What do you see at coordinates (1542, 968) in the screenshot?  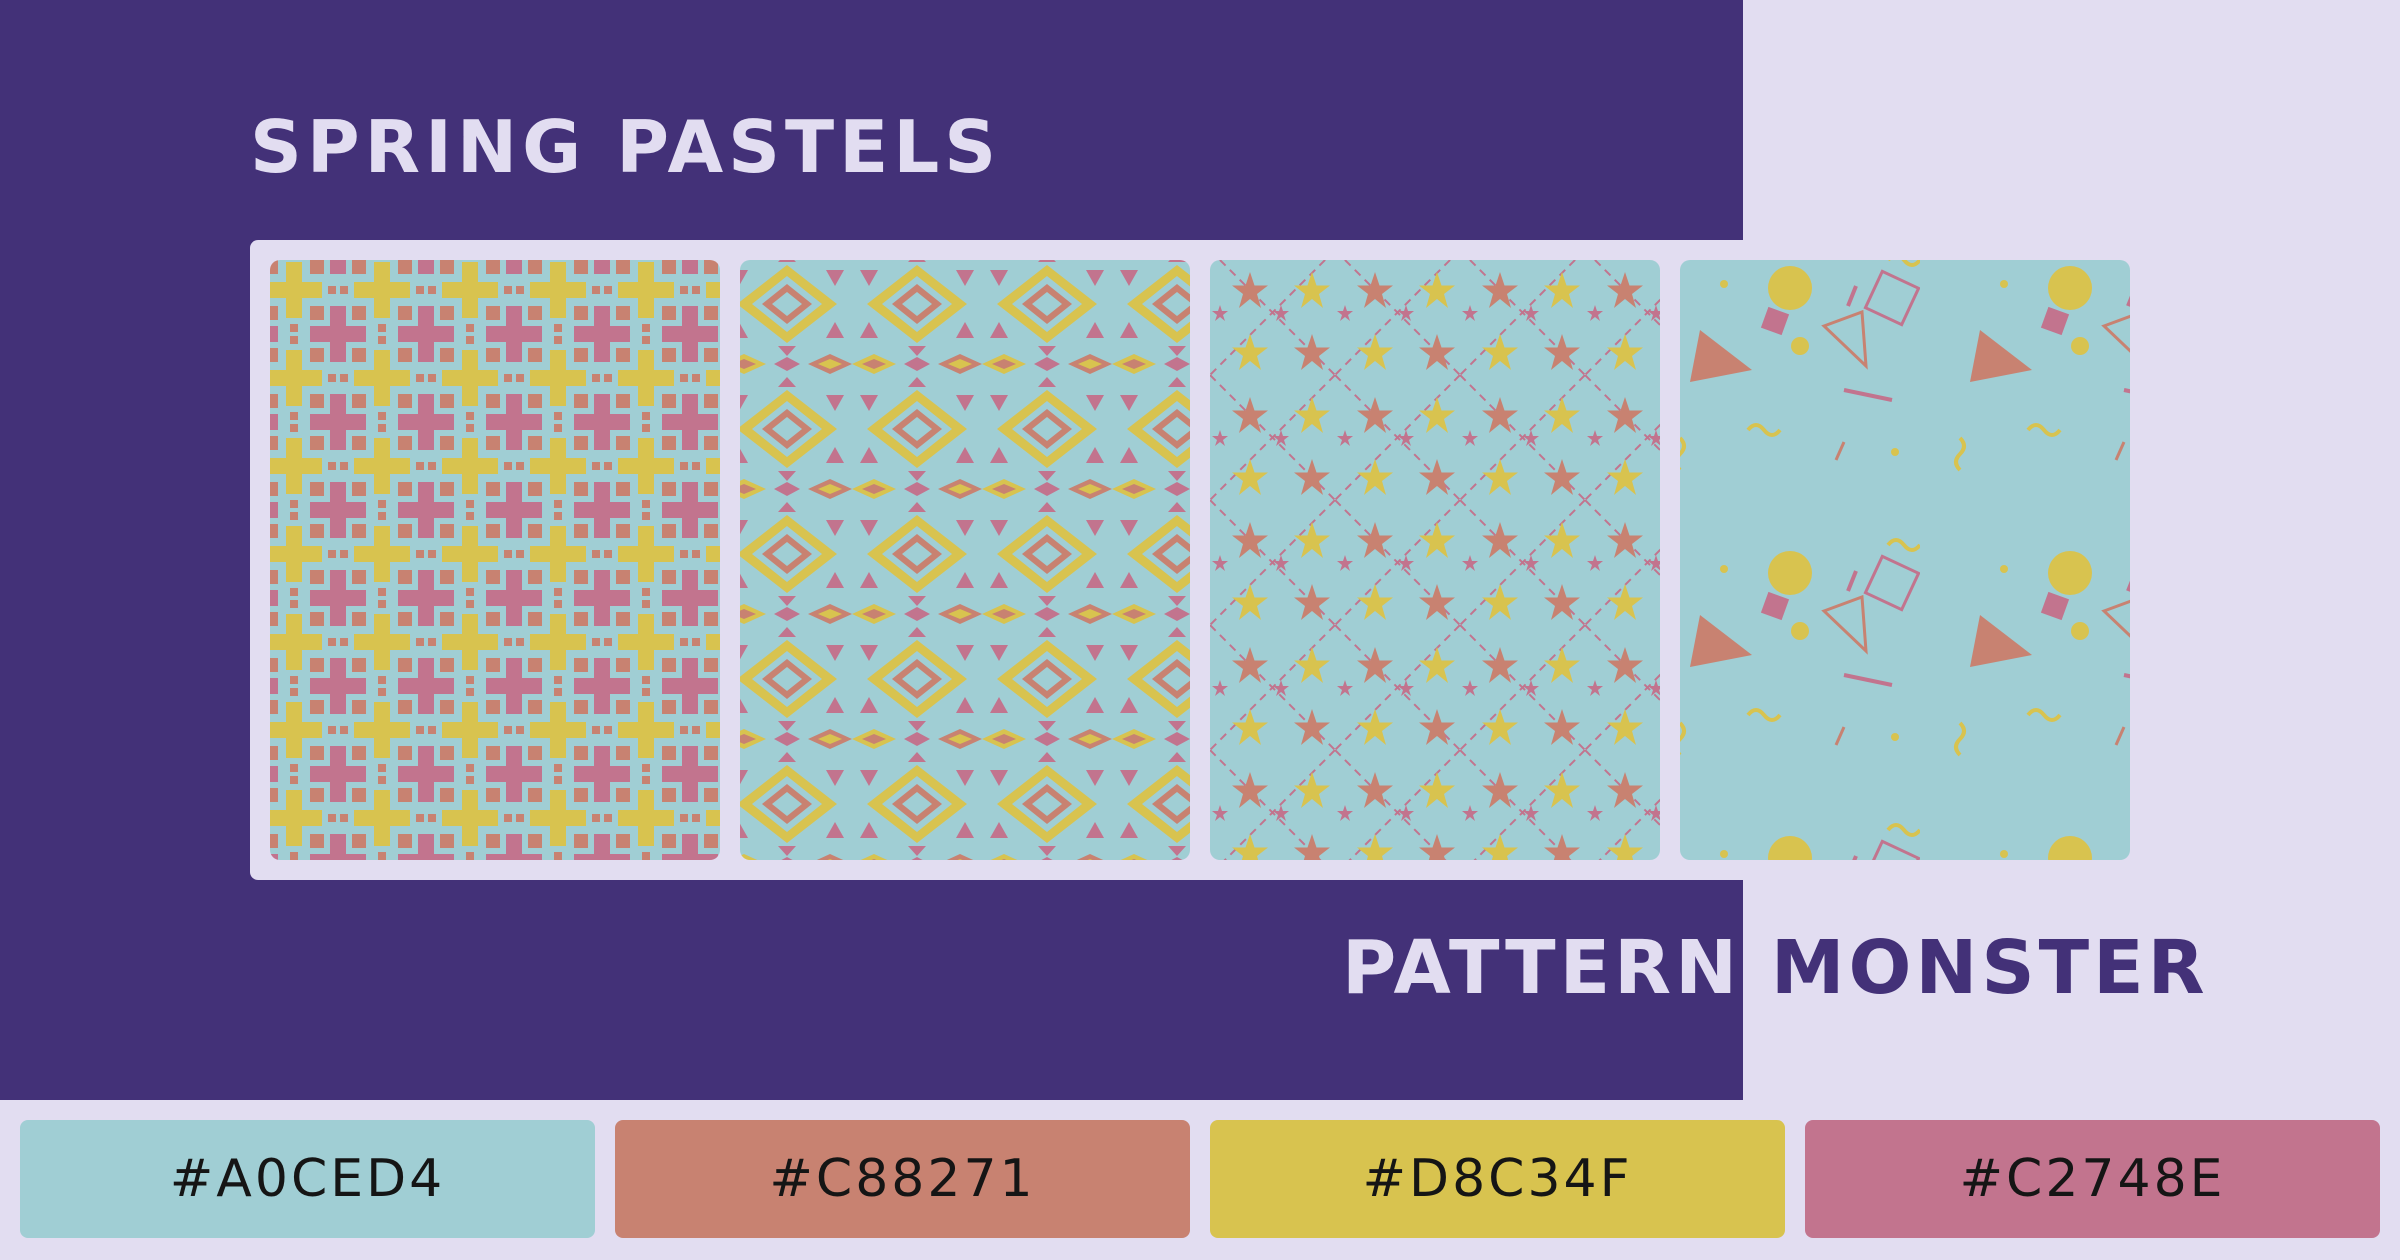 I see `brand-word-pattern: PATTERN` at bounding box center [1542, 968].